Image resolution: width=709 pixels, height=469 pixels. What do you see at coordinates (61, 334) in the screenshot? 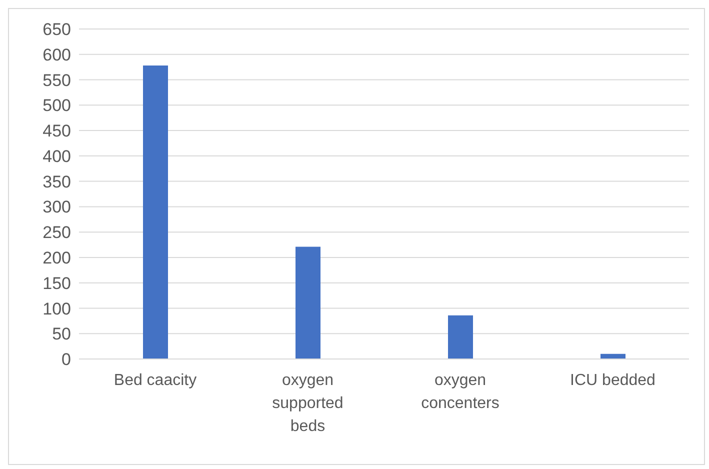
I see `y-tick-label: 50` at bounding box center [61, 334].